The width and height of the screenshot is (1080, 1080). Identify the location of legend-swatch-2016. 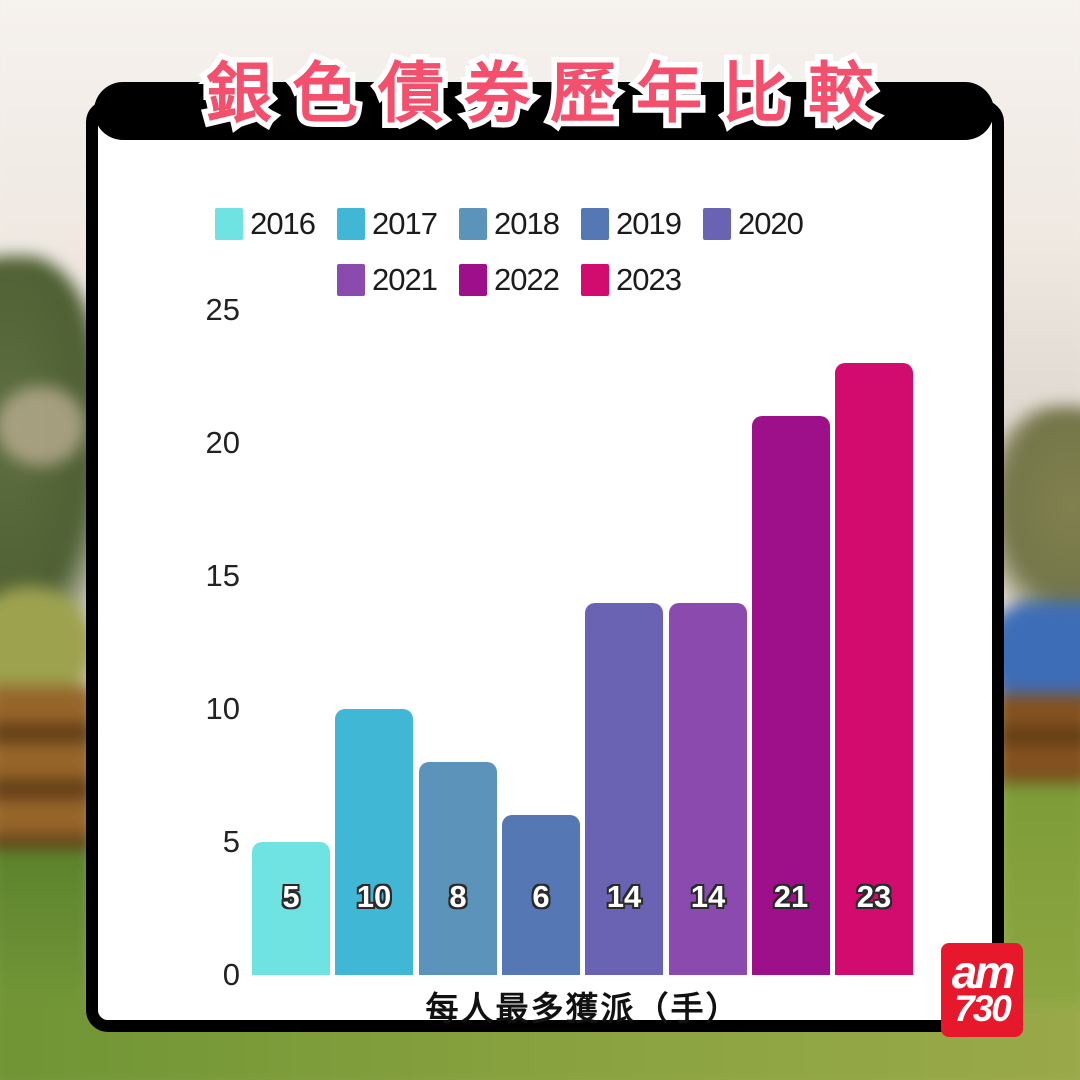
(229, 224).